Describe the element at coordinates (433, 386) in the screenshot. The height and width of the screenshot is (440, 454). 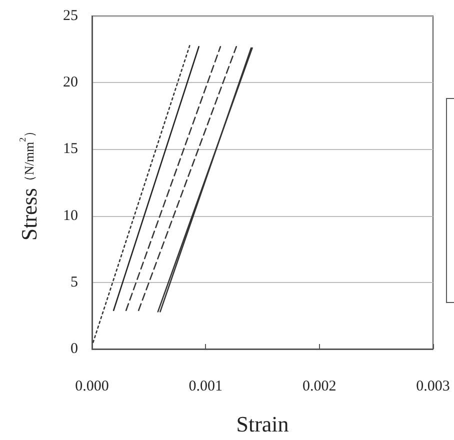
I see `x-tick-label: 0.003` at that location.